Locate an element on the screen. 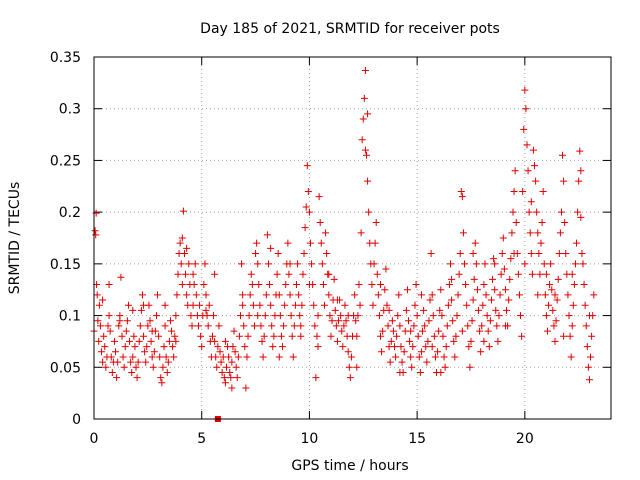 This screenshot has height=480, width=640. y-tick-label: 0.1 is located at coordinates (70, 317).